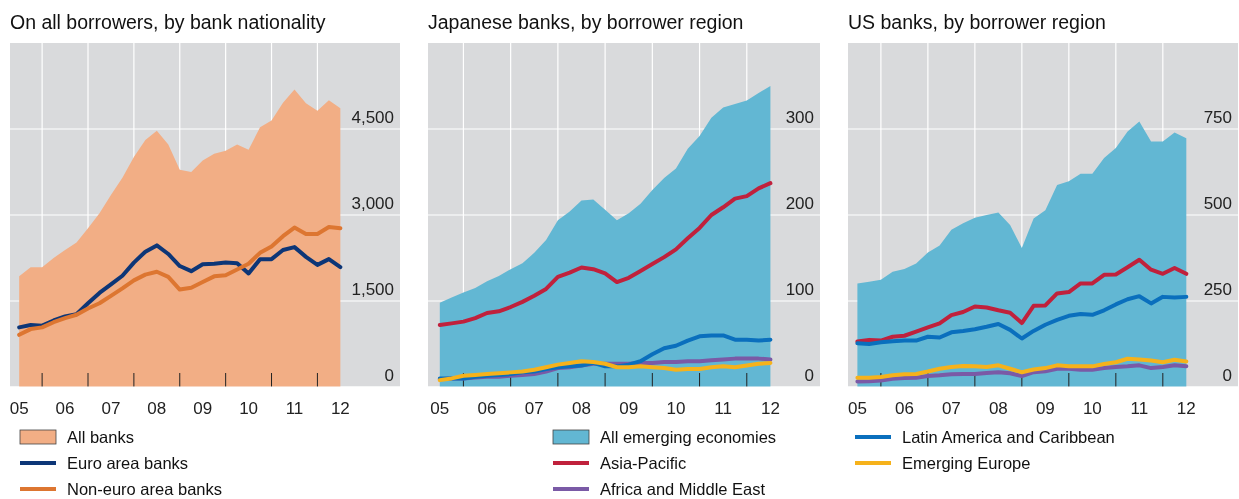 The image size is (1239, 499). Describe the element at coordinates (799, 117) in the screenshot. I see `y-tick-label: 300` at that location.